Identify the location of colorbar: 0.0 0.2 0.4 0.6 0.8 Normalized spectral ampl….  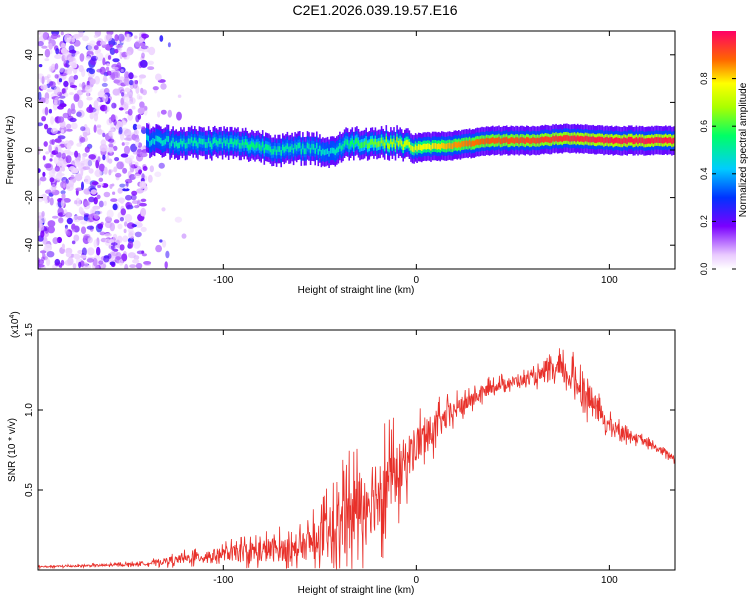
(724, 153).